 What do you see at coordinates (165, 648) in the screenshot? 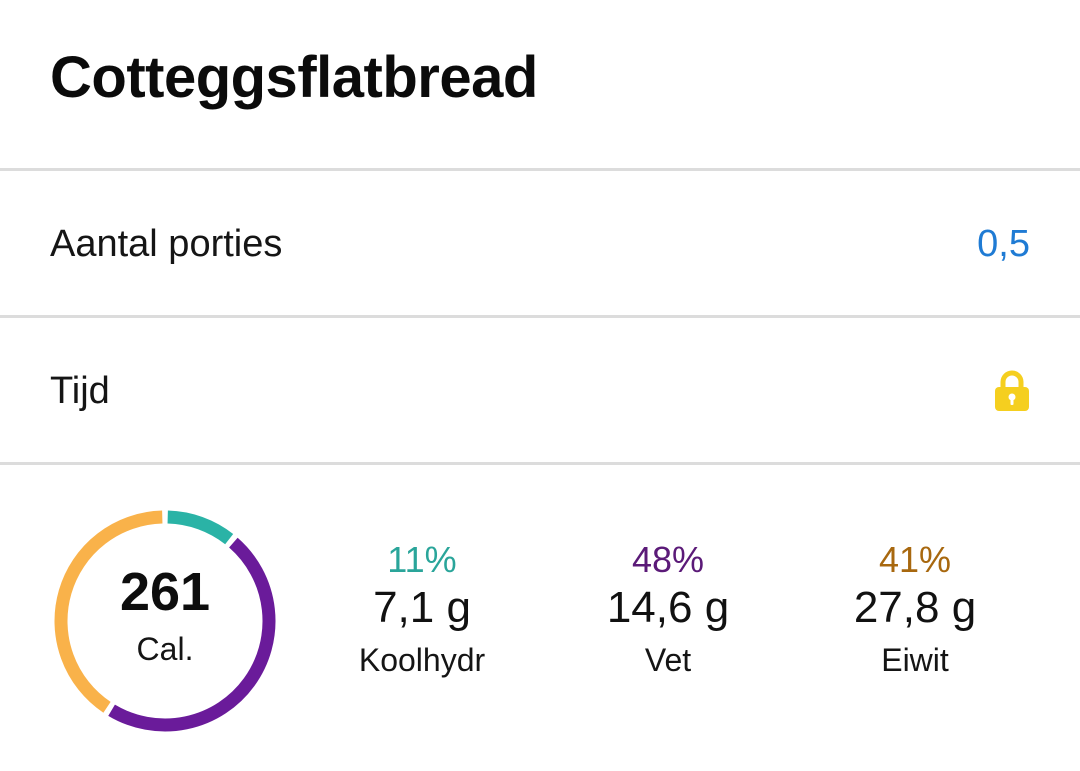
I see `calorie-unit: Cal.` at bounding box center [165, 648].